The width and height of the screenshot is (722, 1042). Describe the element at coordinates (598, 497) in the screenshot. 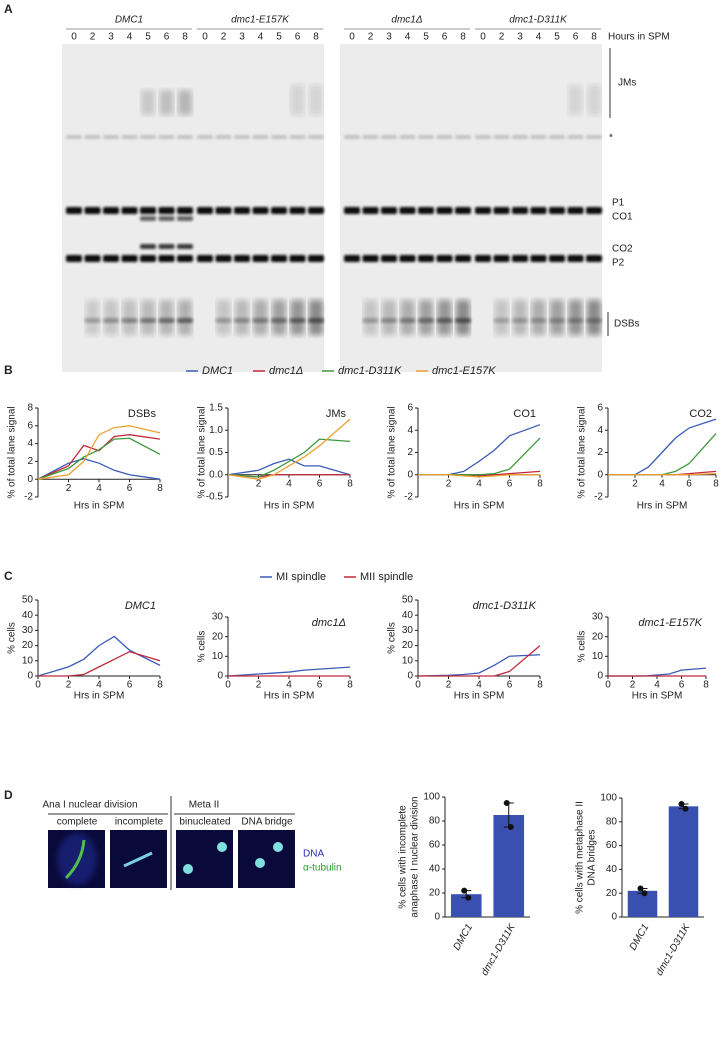

I see `y-tick-label: -2` at that location.